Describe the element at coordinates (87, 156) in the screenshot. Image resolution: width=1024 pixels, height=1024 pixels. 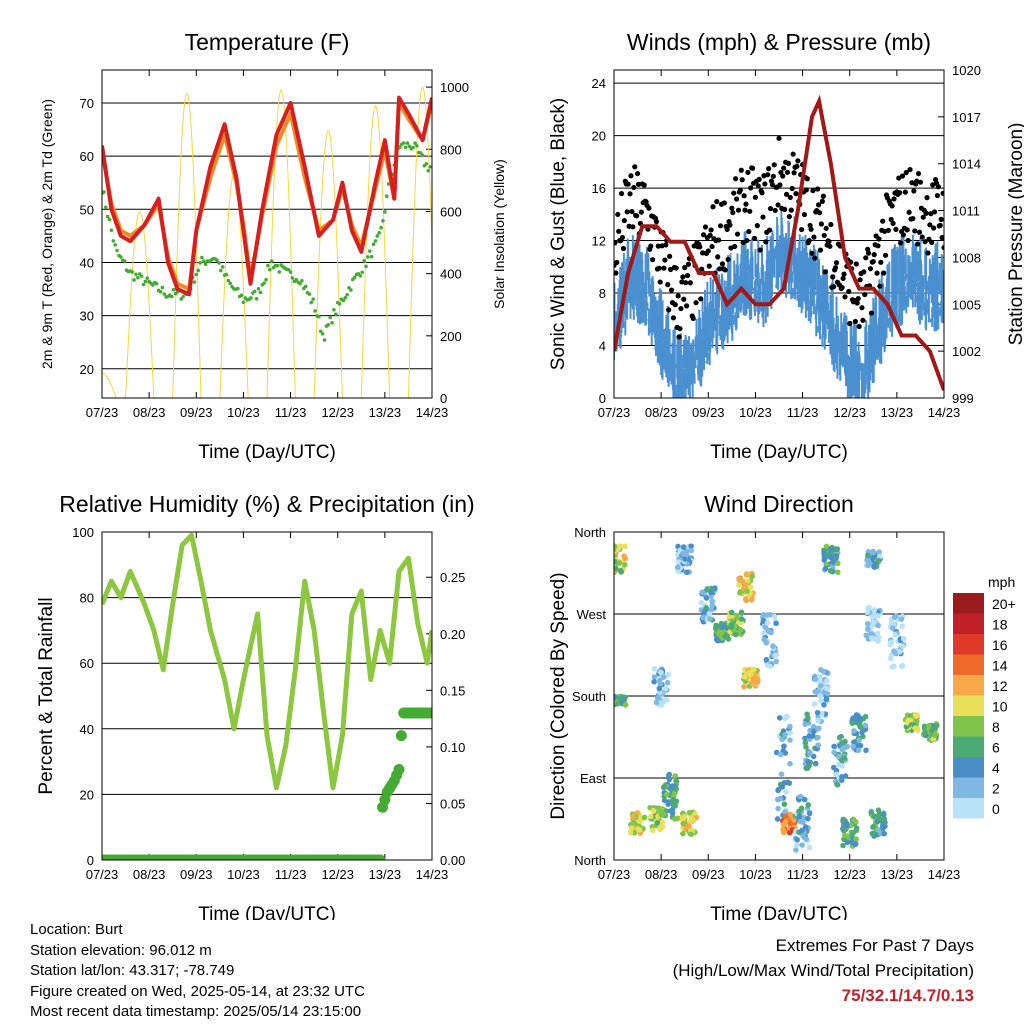
I see `y-tick-label: 60` at that location.